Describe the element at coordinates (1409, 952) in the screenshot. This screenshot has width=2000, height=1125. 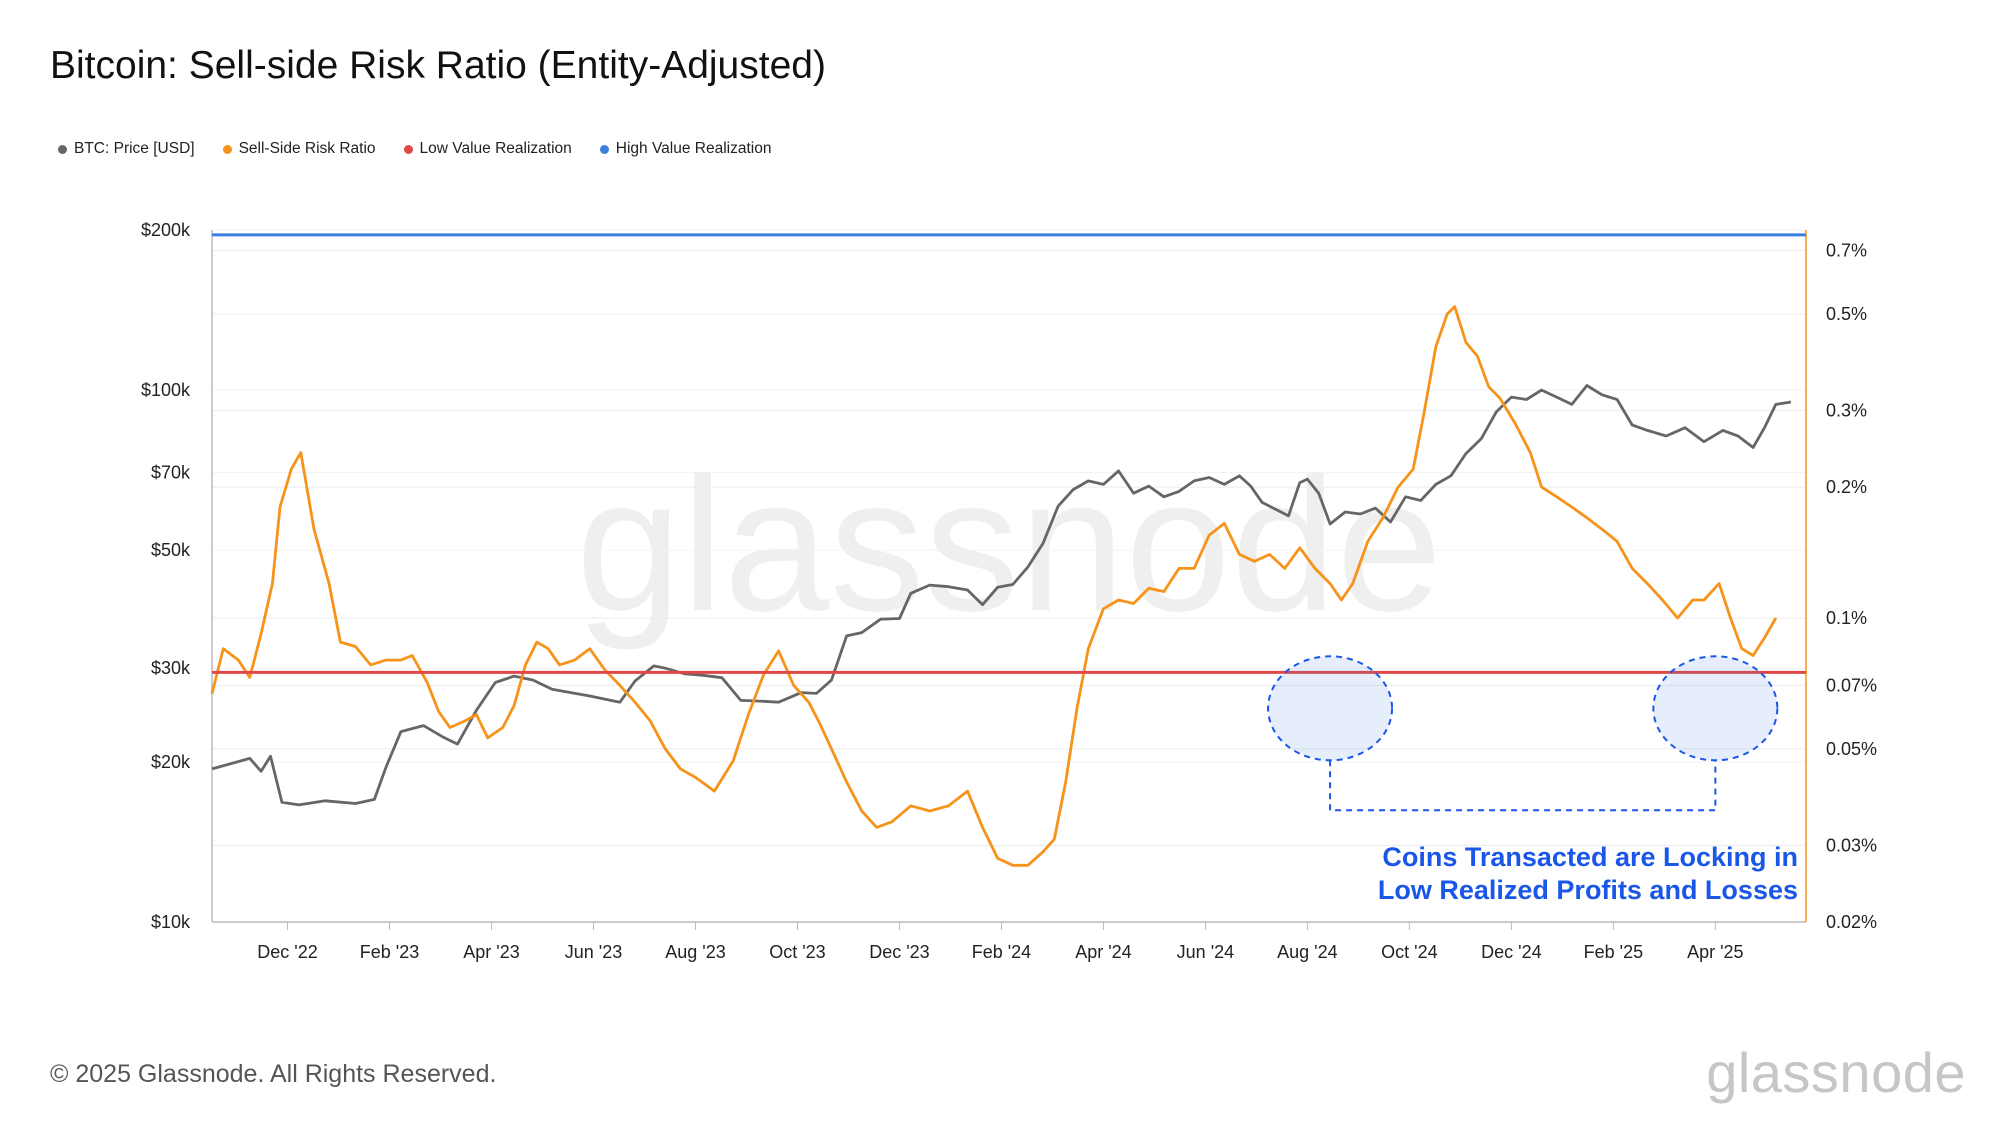
I see `x-tick-label: Oct '24` at that location.